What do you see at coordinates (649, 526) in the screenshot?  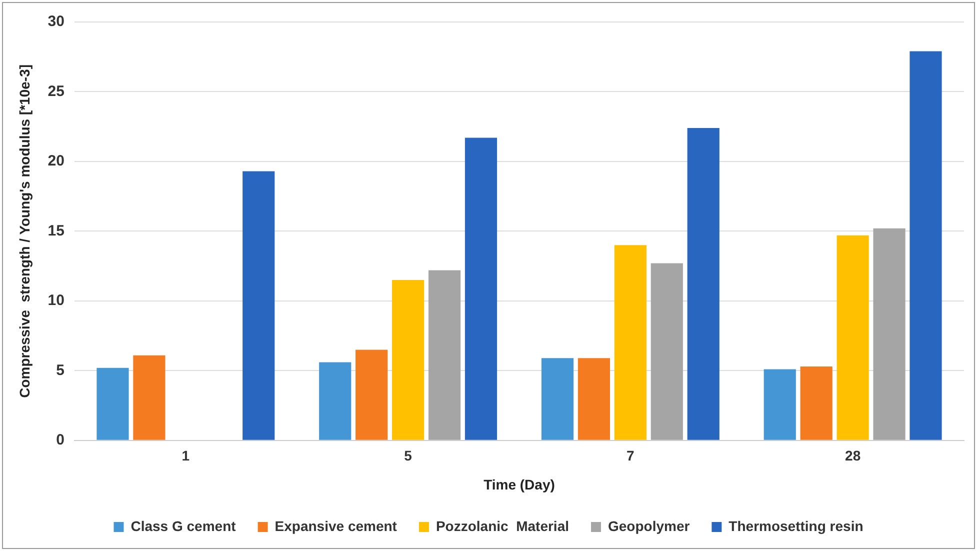 I see `legend-label: Geopolymer` at bounding box center [649, 526].